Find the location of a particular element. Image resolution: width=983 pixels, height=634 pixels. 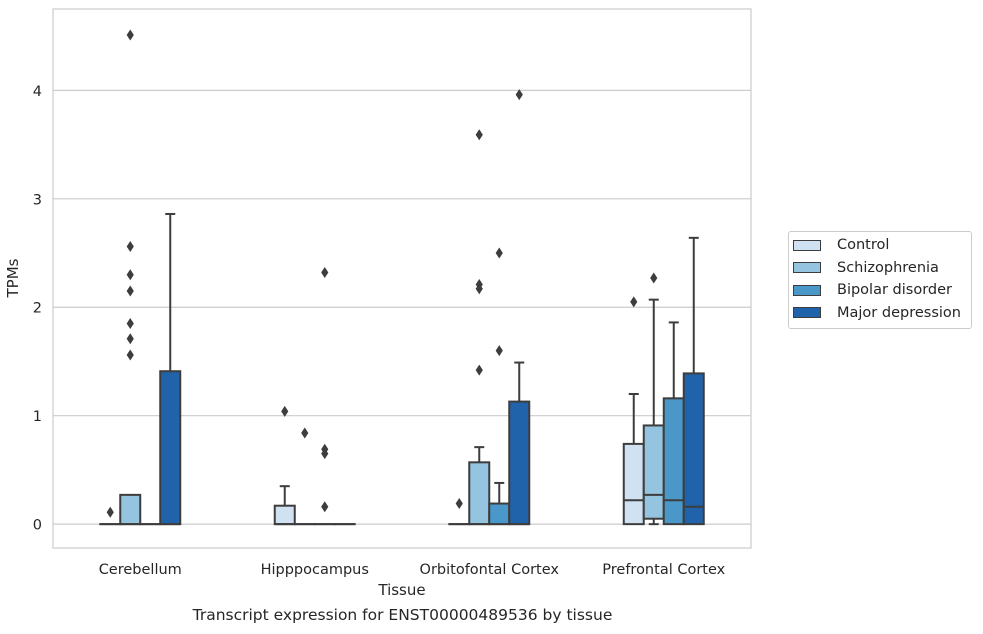

legend-label-control: Control is located at coordinates (863, 245).